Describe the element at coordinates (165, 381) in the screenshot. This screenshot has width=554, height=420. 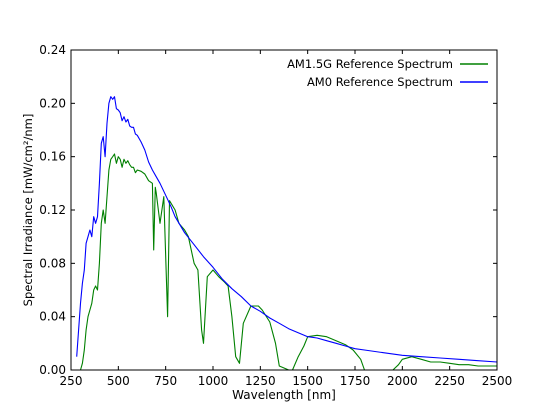
I see `x-tick-label: 750` at that location.